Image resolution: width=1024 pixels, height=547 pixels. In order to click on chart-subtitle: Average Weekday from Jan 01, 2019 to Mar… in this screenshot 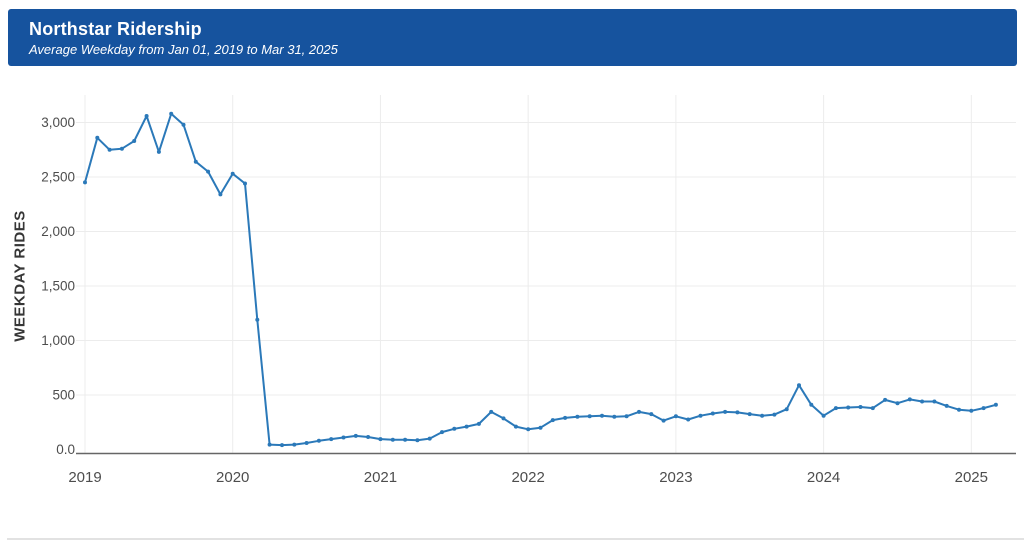, I will do `click(183, 49)`.